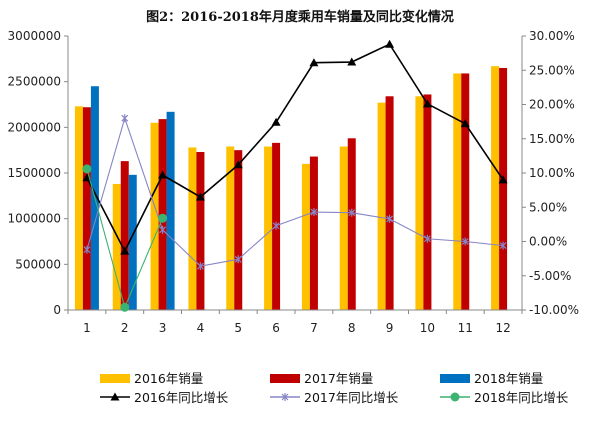 Image resolution: width=600 pixels, height=422 pixels. What do you see at coordinates (34, 173) in the screenshot?
I see `left-tick-label: 1500000` at bounding box center [34, 173].